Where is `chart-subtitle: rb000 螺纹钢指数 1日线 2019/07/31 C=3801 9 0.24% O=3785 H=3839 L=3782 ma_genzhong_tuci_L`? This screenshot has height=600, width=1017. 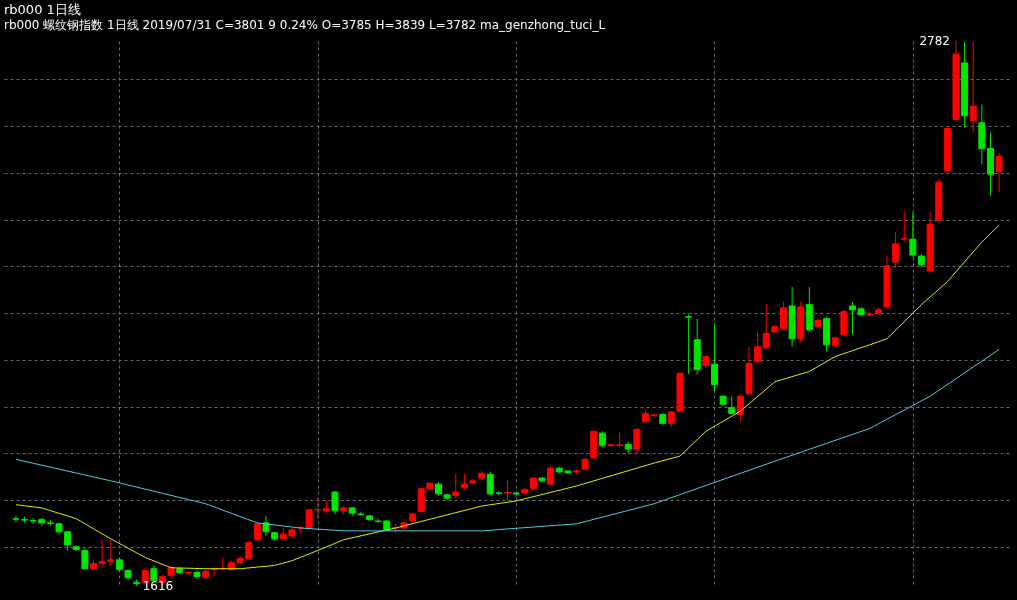
chart-subtitle: rb000 螺纹钢指数 1日线 2019/07/31 C=3801 9 0.24% O=3785 H=3839 L=3782 ma_genzhong_tuci_L is located at coordinates (305, 25).